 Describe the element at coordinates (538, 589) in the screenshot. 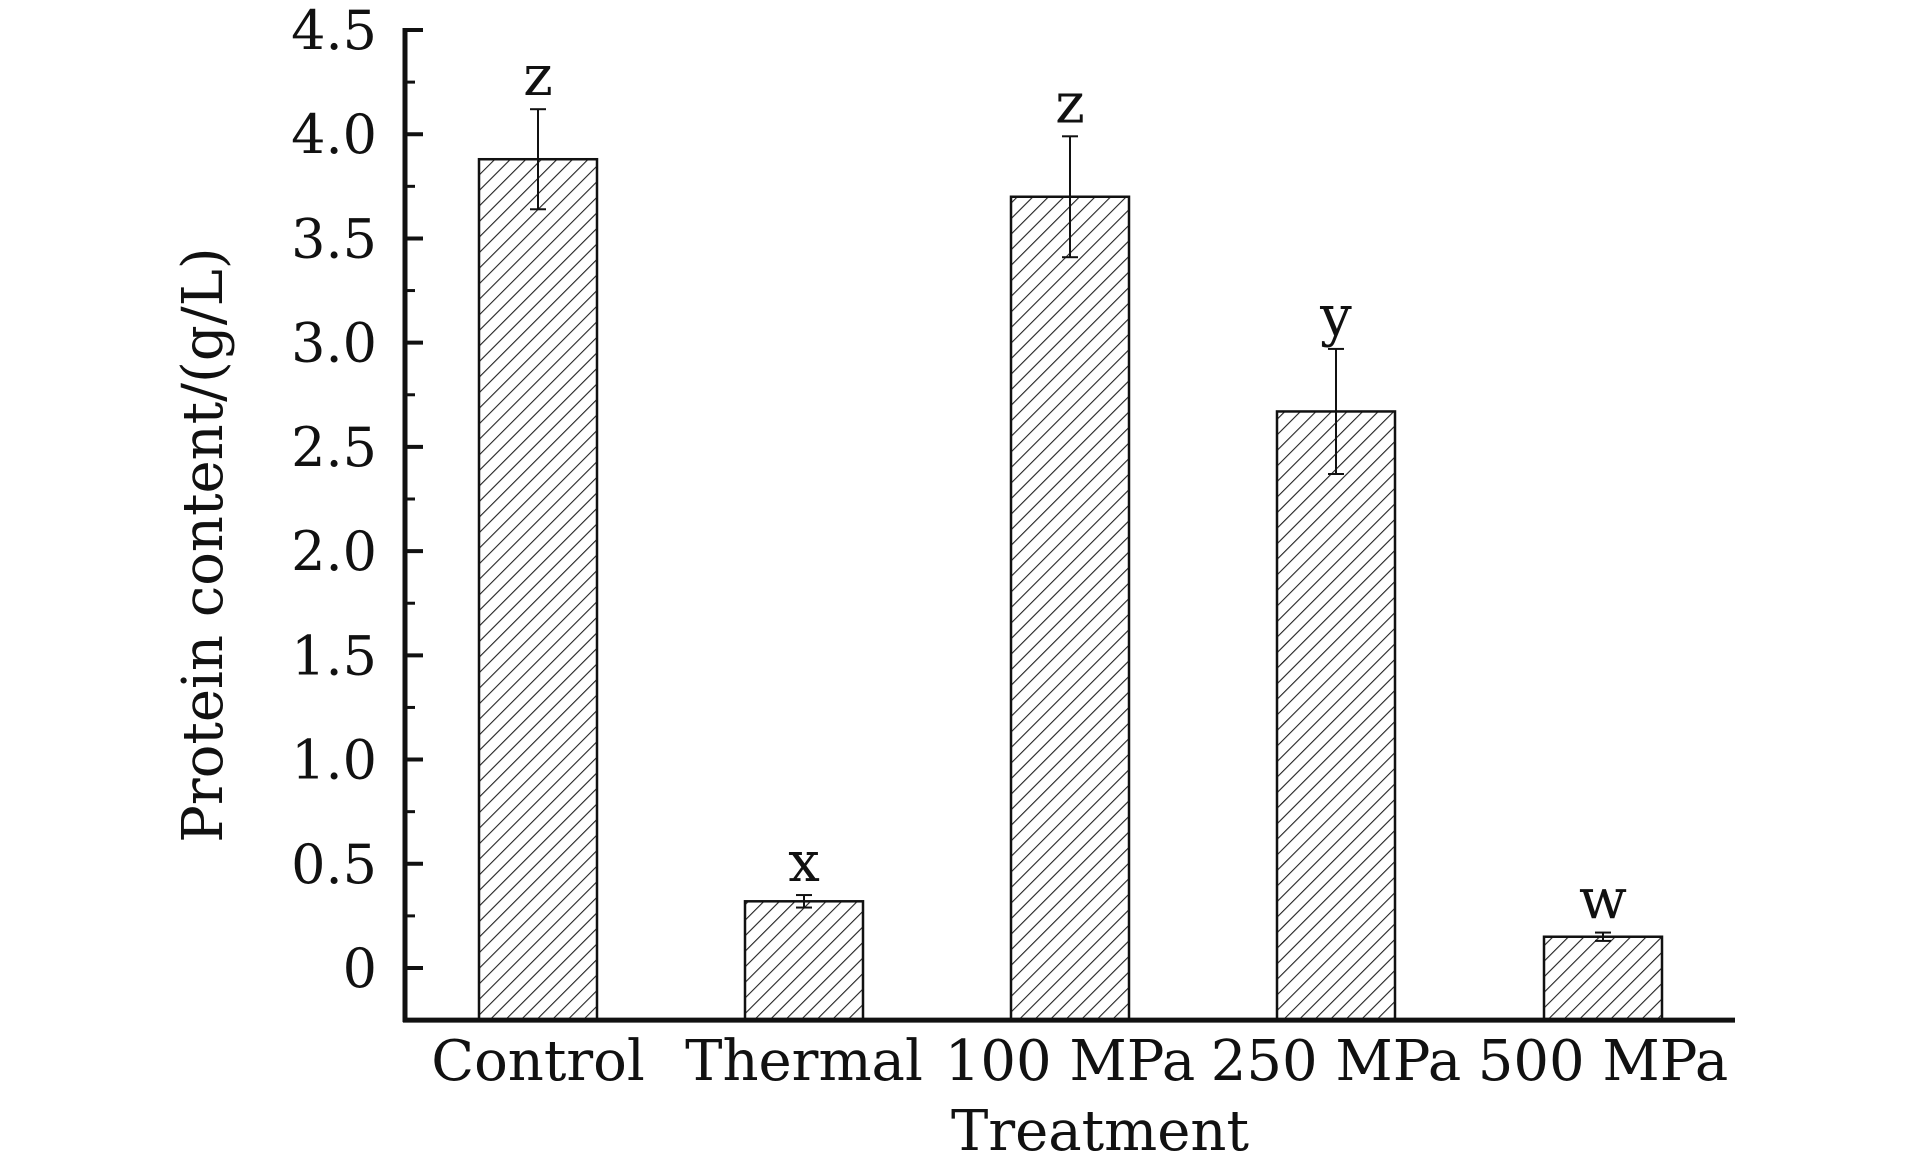

I see `bar-control` at that location.